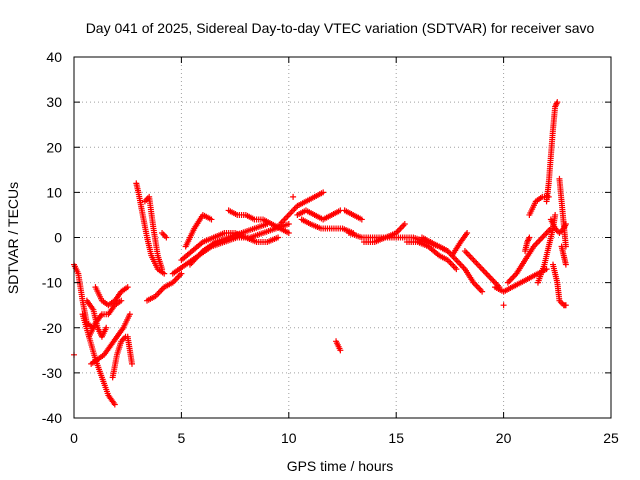 This screenshot has height=480, width=640. Describe the element at coordinates (52, 418) in the screenshot. I see `y-tick-label: -40` at that location.